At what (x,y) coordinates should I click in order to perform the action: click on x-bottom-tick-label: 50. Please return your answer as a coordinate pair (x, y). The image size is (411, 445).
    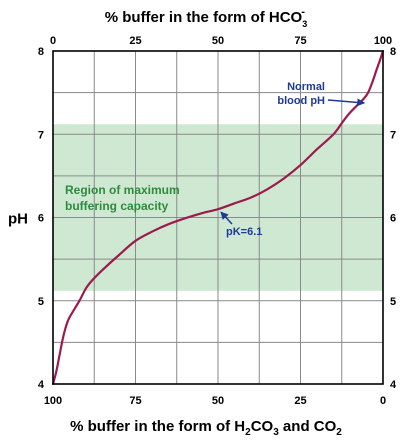
    Looking at the image, I should click on (218, 401).